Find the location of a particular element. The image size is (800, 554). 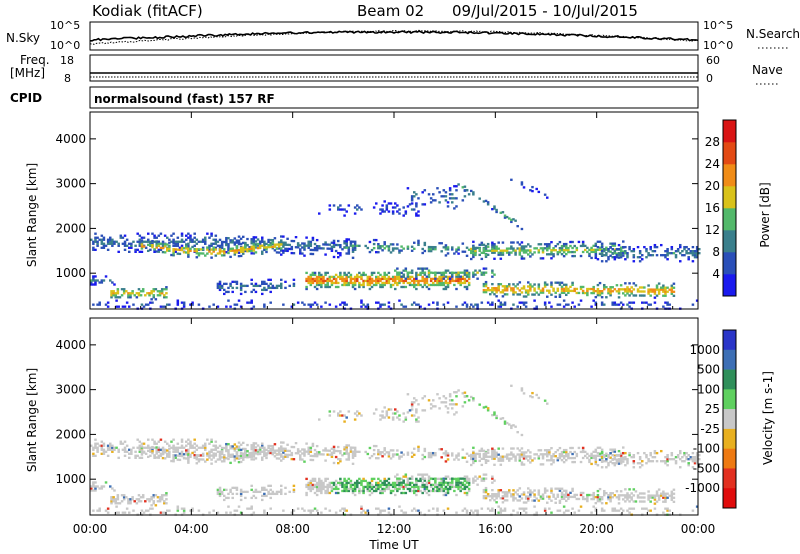

velocity-colorbar-frame is located at coordinates (729, 419).